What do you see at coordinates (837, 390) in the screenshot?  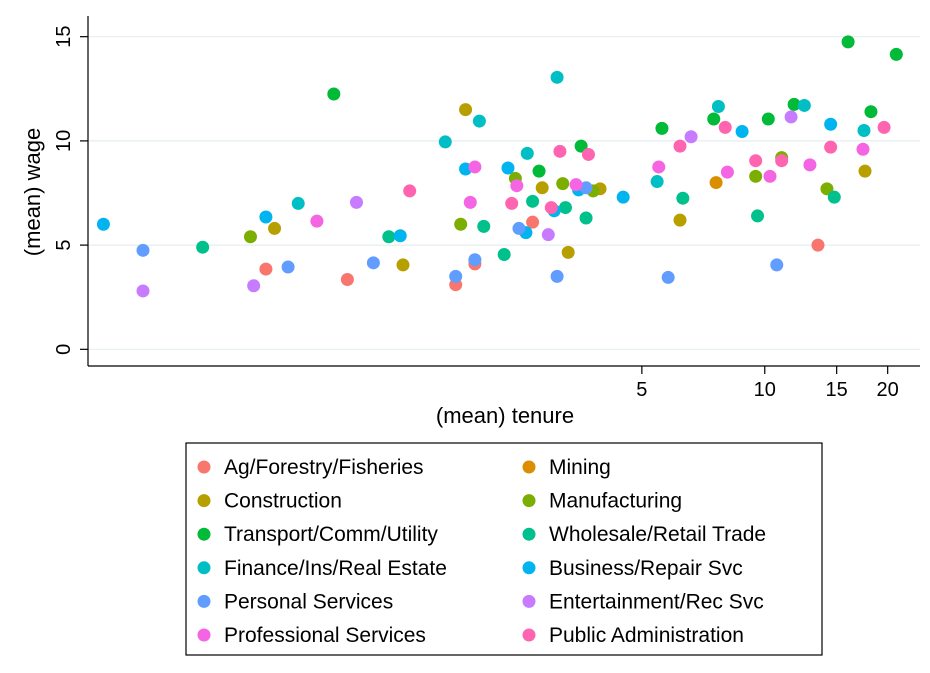 I see `x-tick-label: 15` at bounding box center [837, 390].